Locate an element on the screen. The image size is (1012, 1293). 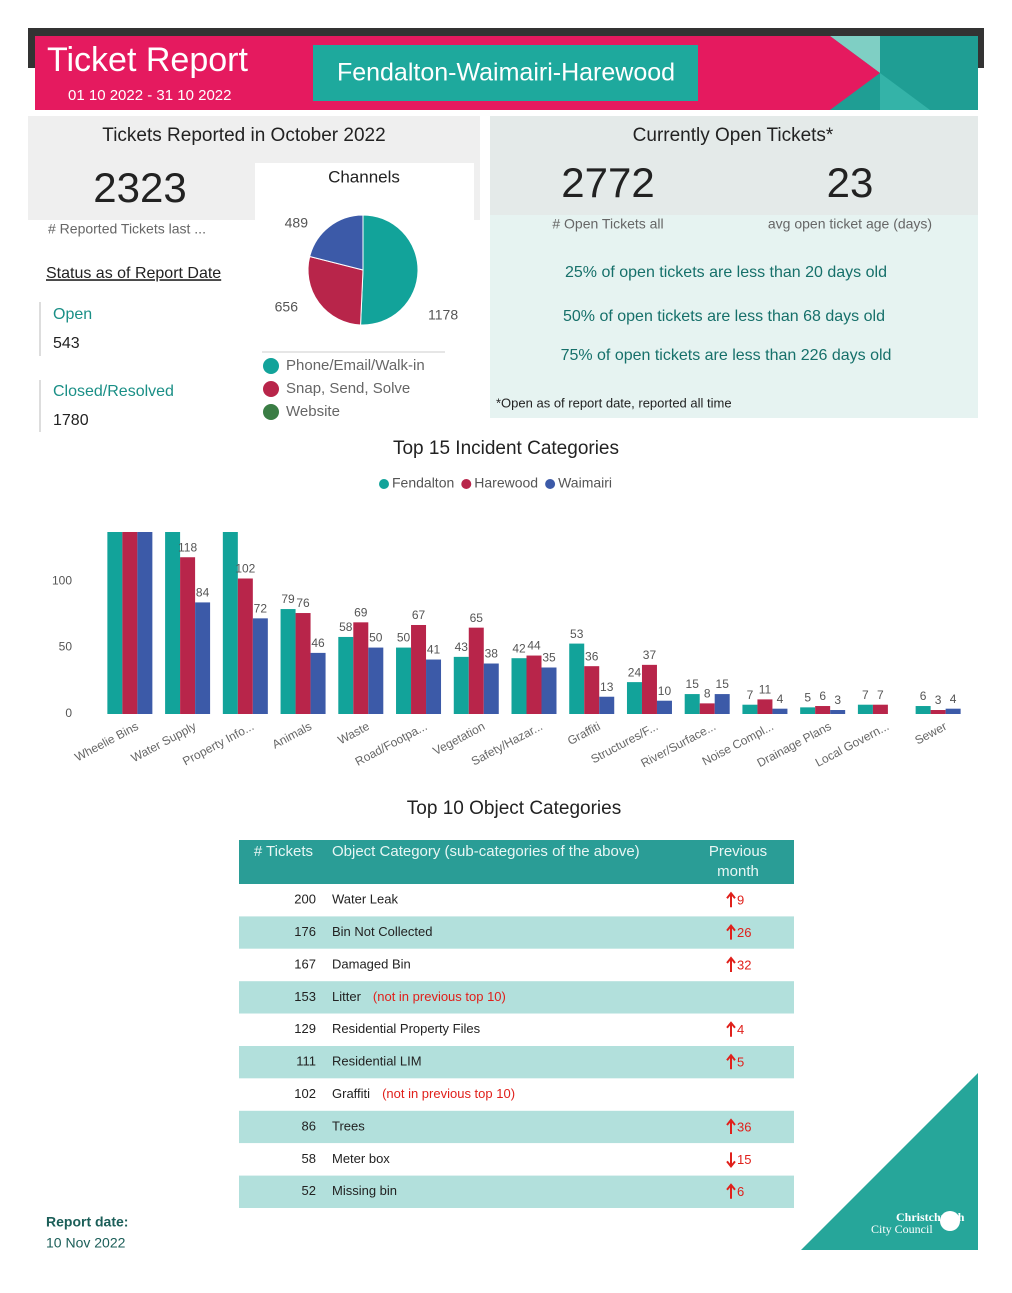
legend-label: Waimairi is located at coordinates (585, 483).